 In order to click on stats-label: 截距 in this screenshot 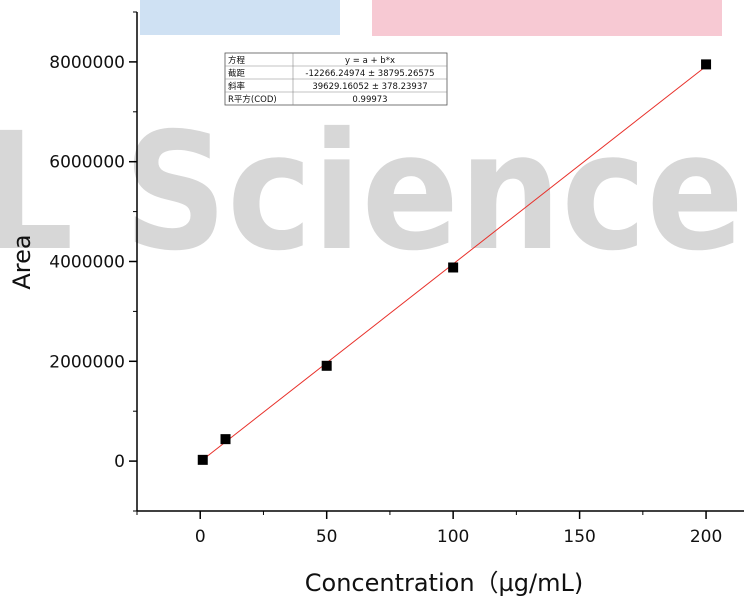, I will do `click(237, 73)`.